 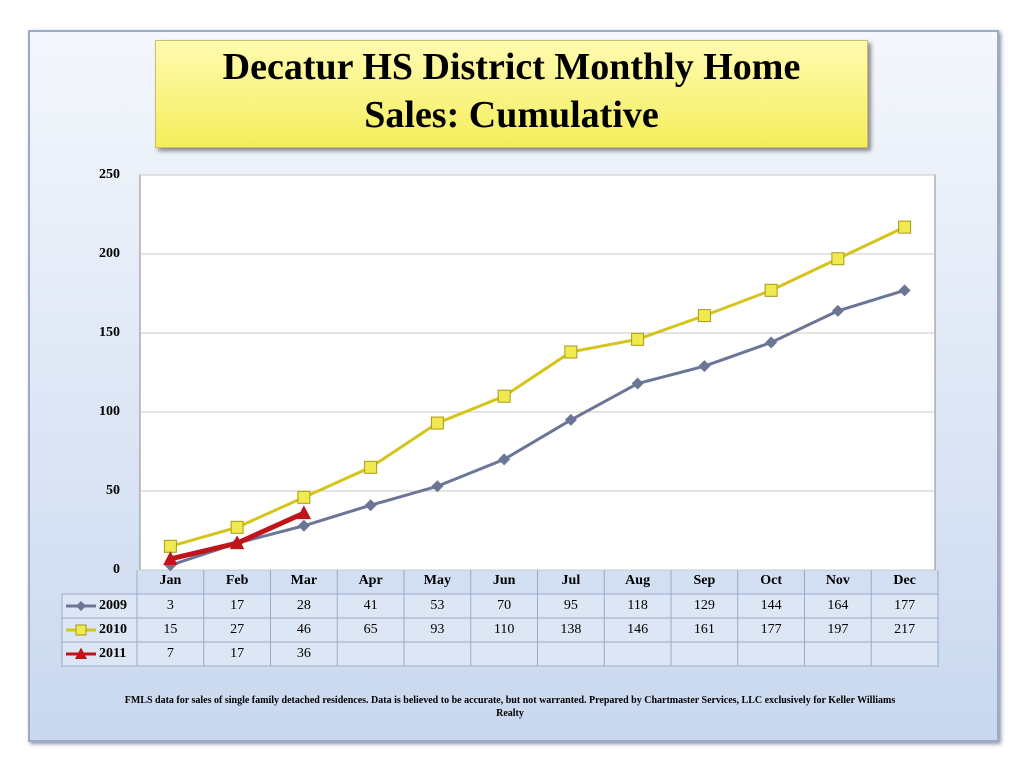 I want to click on table-value: 161, so click(x=704, y=629).